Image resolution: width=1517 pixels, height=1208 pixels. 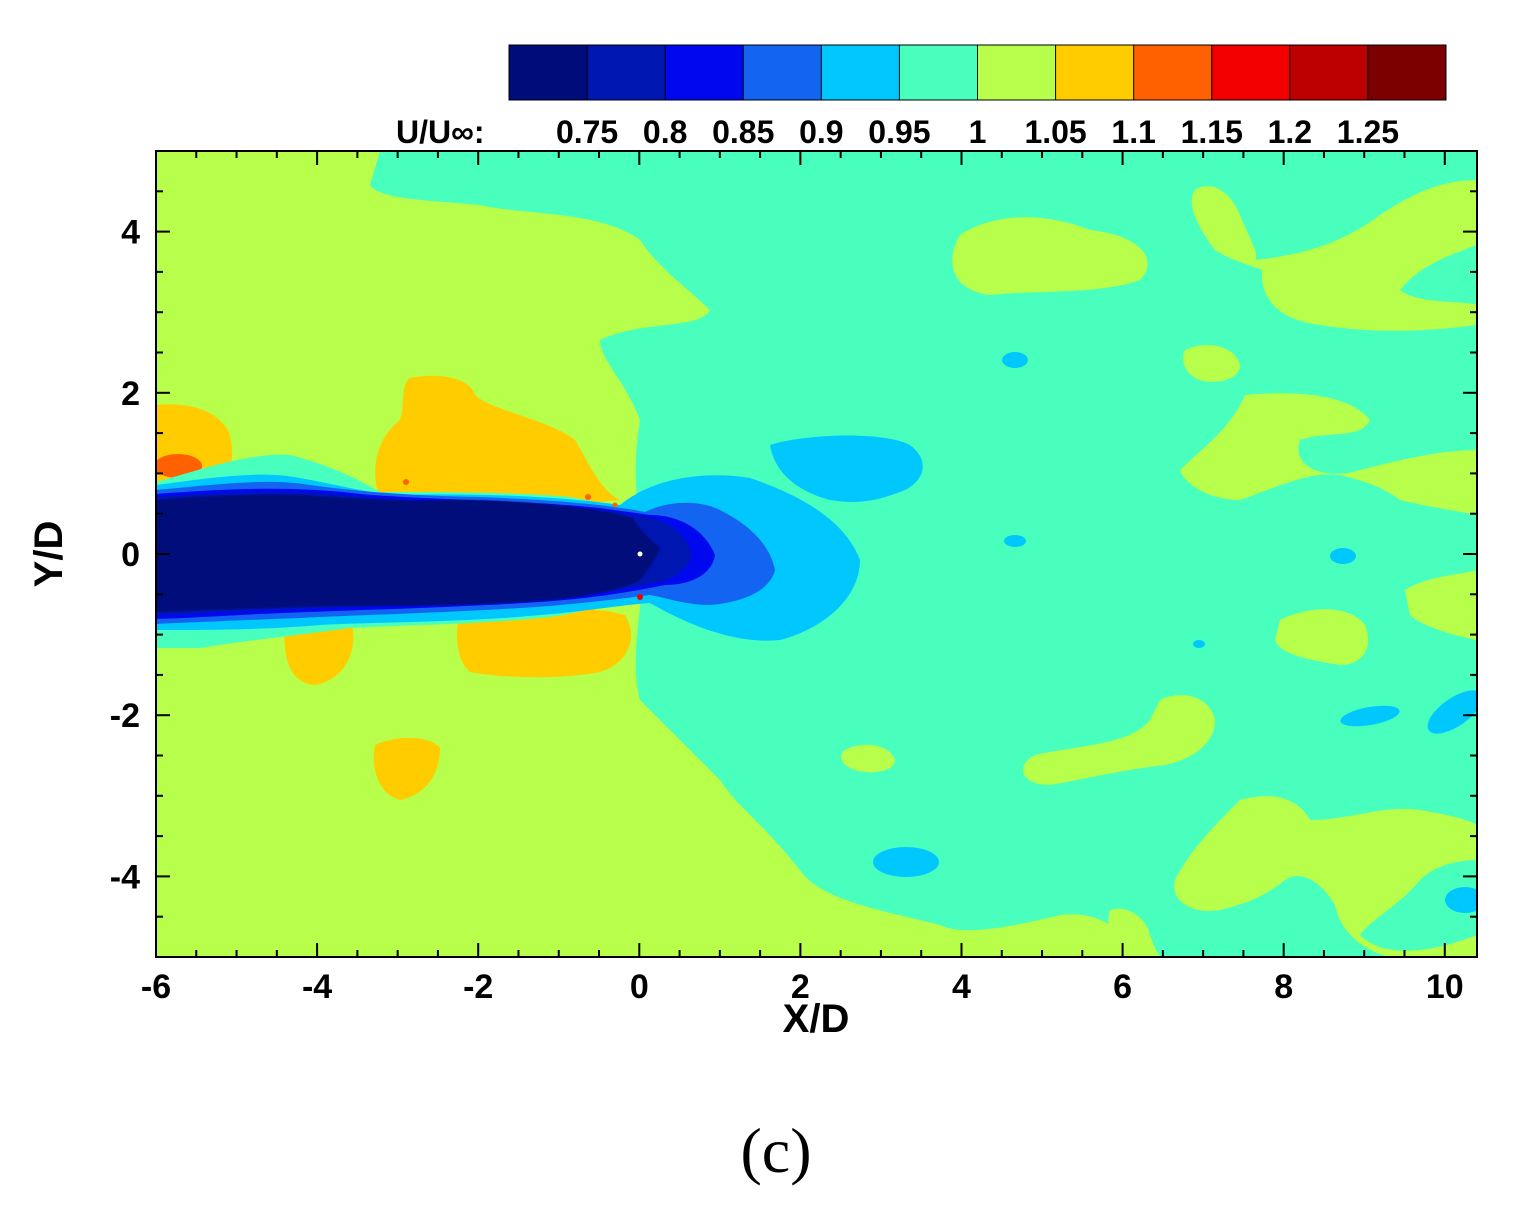 What do you see at coordinates (408, 553) in the screenshot?
I see `wake-core` at bounding box center [408, 553].